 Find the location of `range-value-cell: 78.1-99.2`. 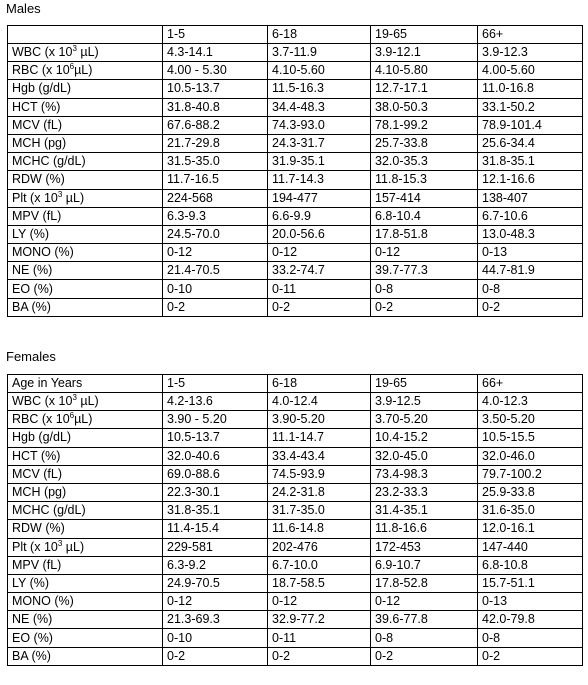

range-value-cell: 78.1-99.2 is located at coordinates (424, 125).